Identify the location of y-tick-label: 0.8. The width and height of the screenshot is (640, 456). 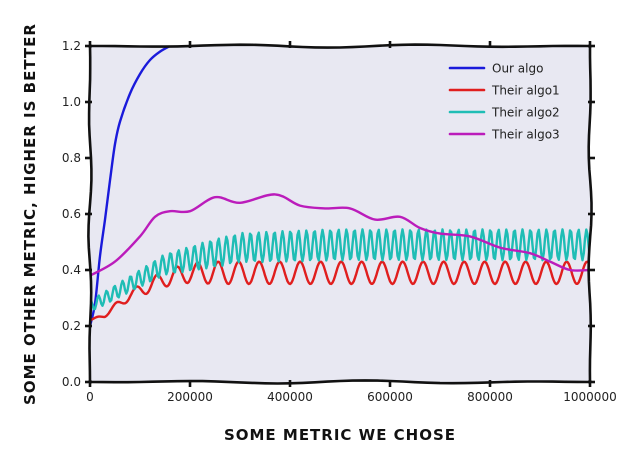
(71, 158).